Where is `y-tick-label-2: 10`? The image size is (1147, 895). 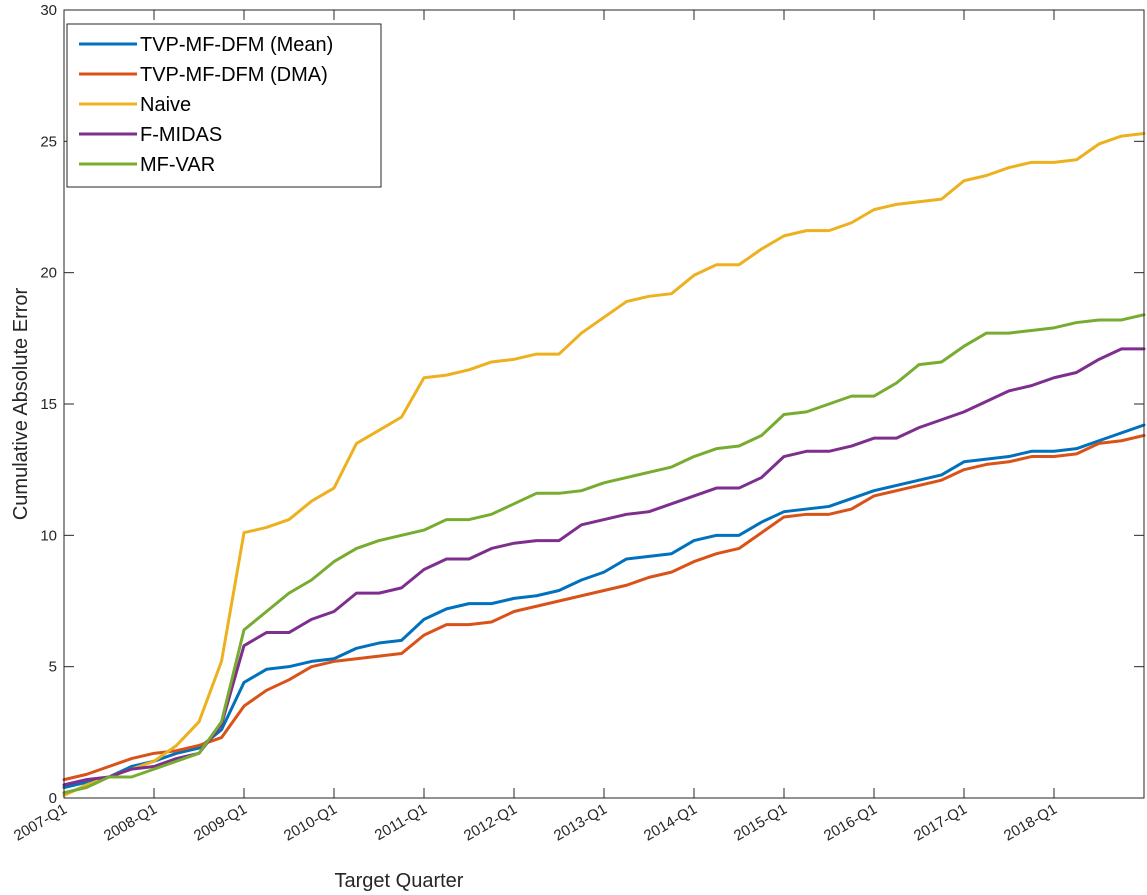 y-tick-label-2: 10 is located at coordinates (48, 535).